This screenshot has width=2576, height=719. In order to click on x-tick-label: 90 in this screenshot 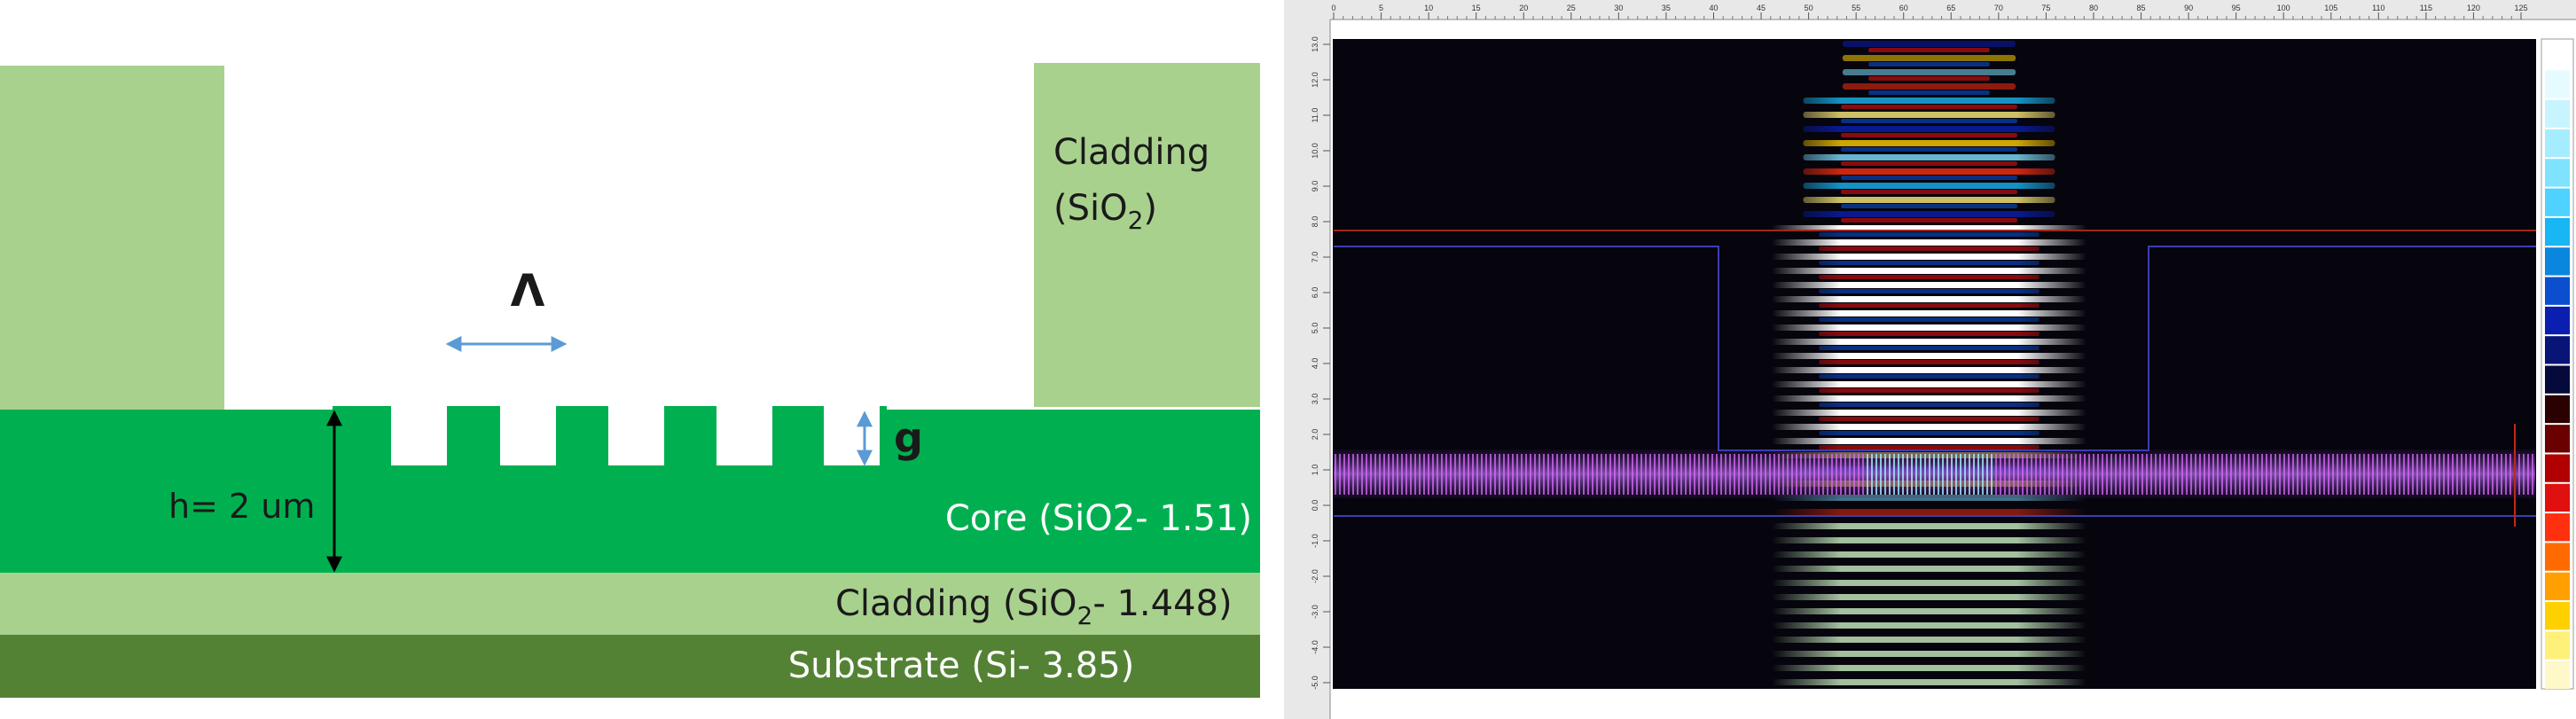, I will do `click(2188, 8)`.